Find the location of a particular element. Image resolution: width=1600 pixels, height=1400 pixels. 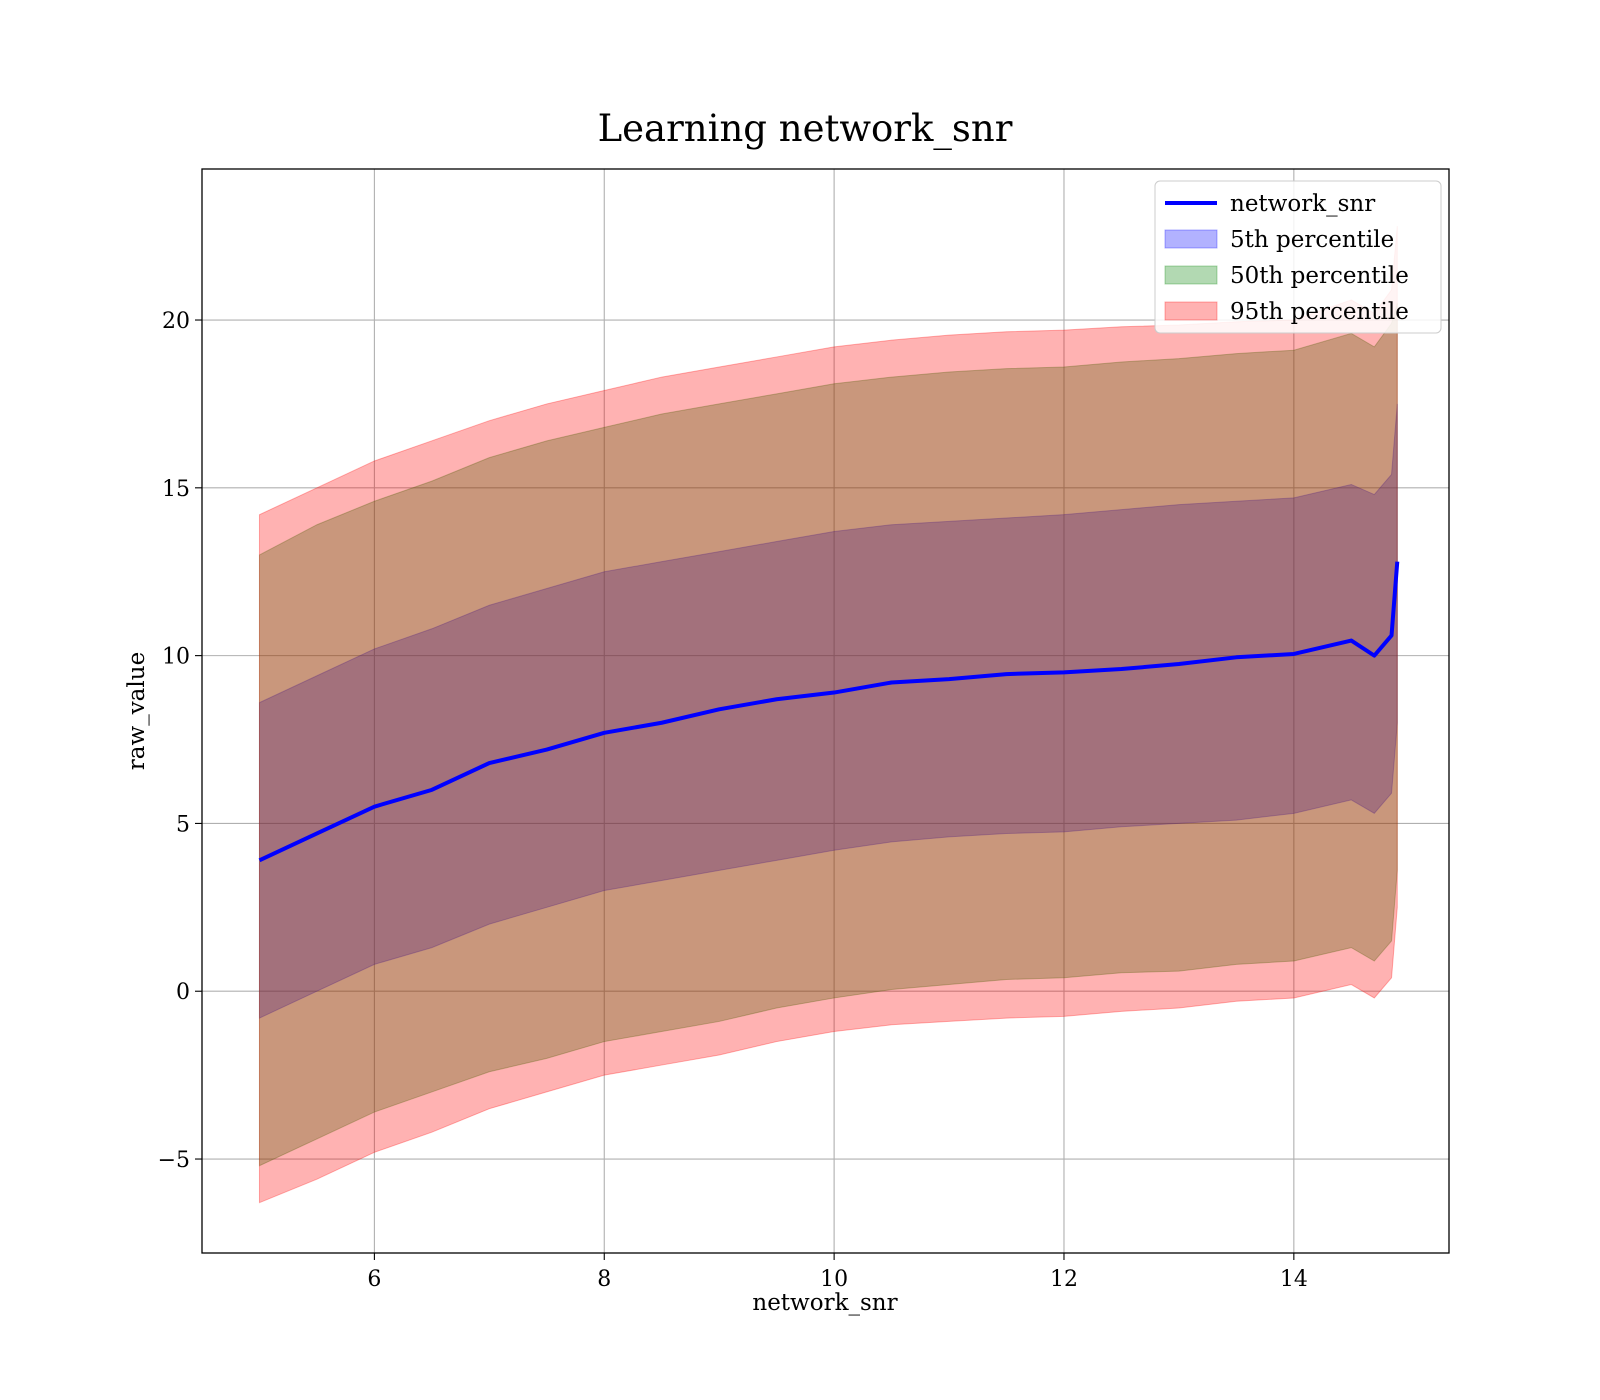

y-axis-label: raw_value is located at coordinates (137, 711).